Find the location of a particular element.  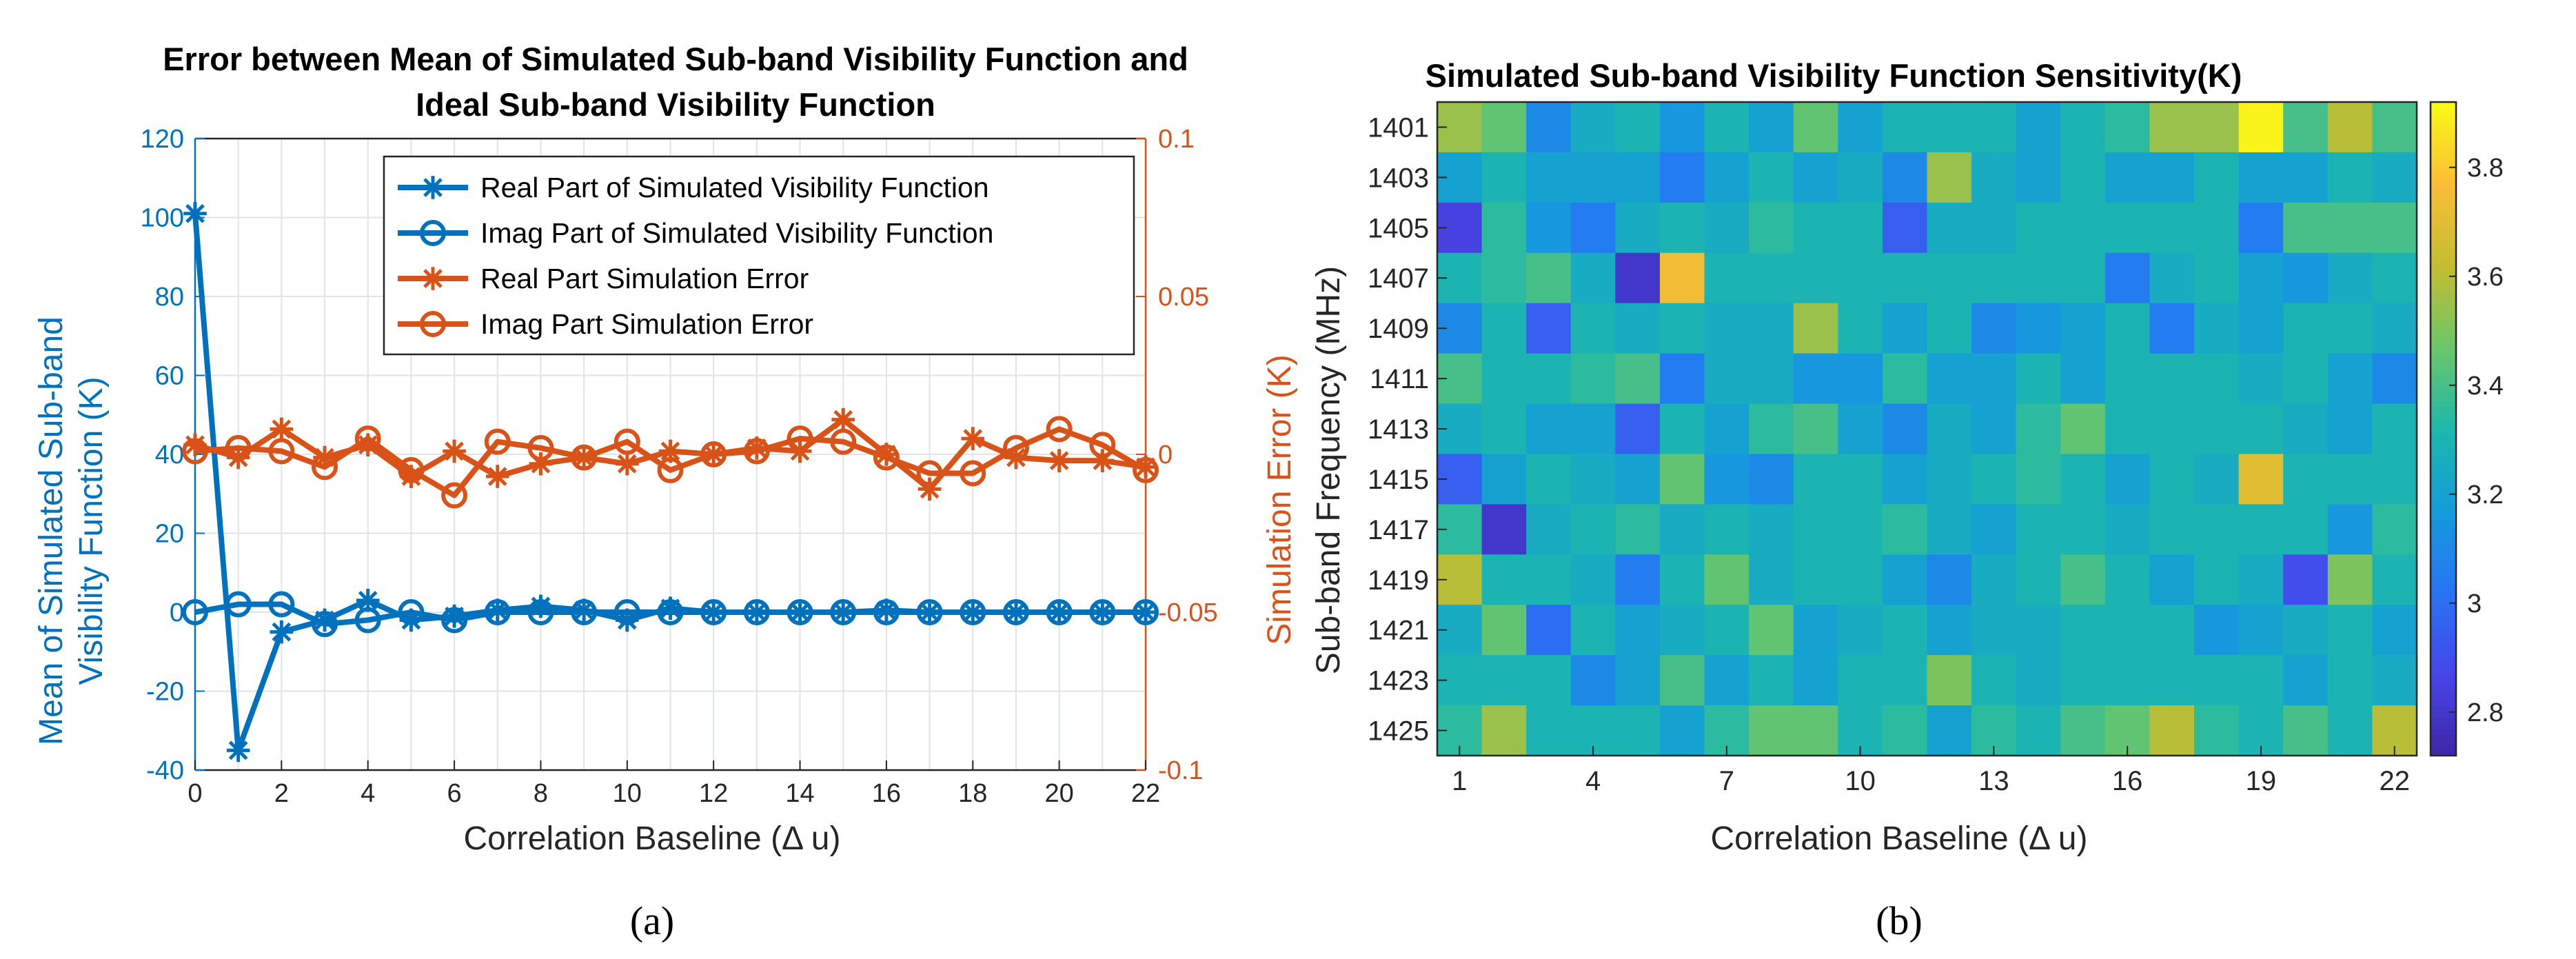

left-y-tick-label: -40 is located at coordinates (165, 770).